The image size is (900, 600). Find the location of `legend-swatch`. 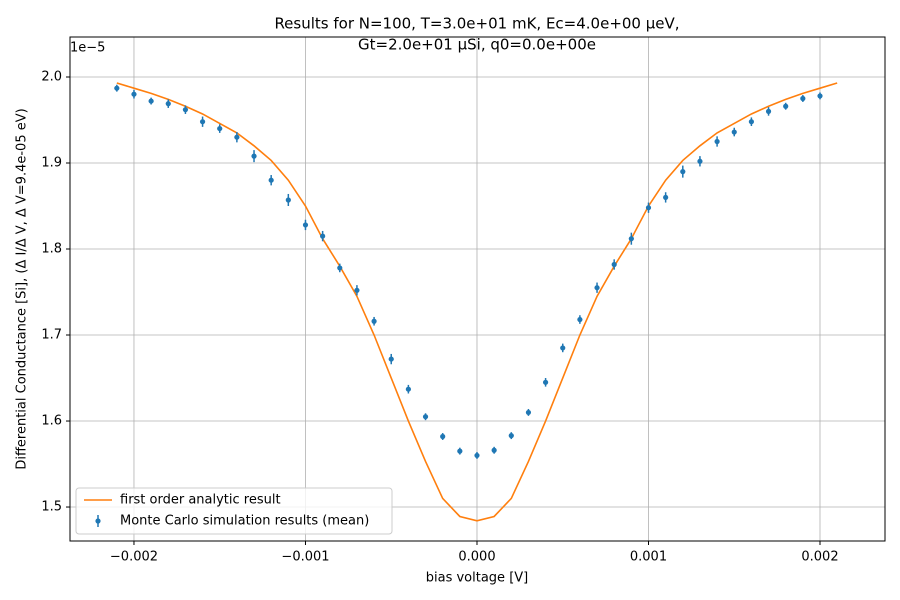

legend-swatch is located at coordinates (98, 521).